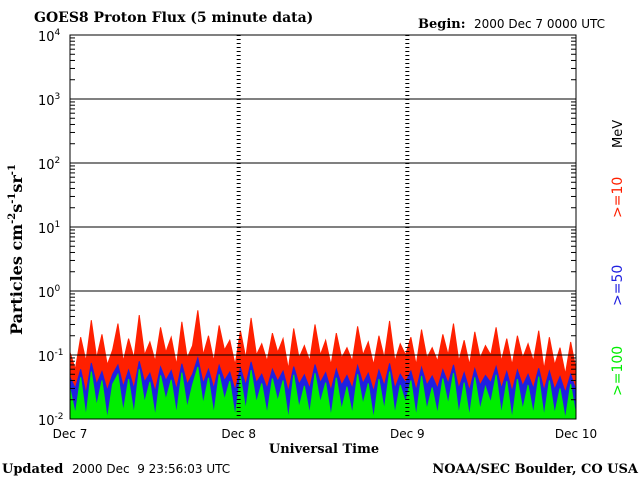 This screenshot has height=480, width=640. I want to click on legend-entry-ge10: >=10, so click(618, 197).